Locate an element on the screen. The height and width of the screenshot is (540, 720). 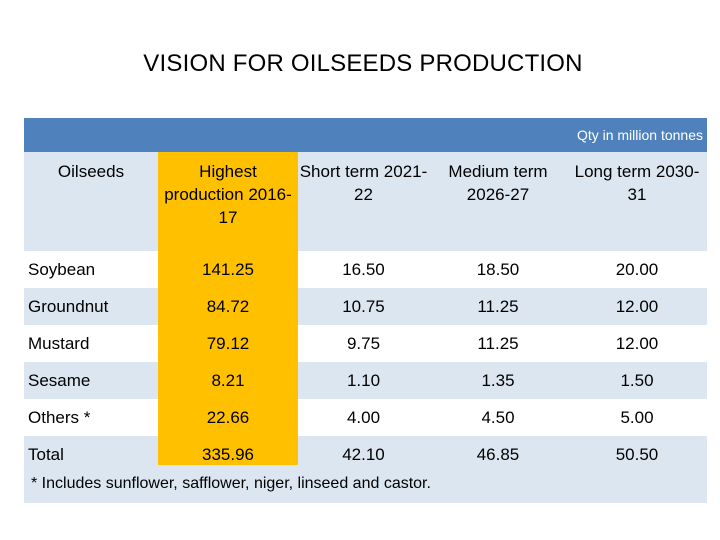
table-cell: 4.00 is located at coordinates (363, 417).